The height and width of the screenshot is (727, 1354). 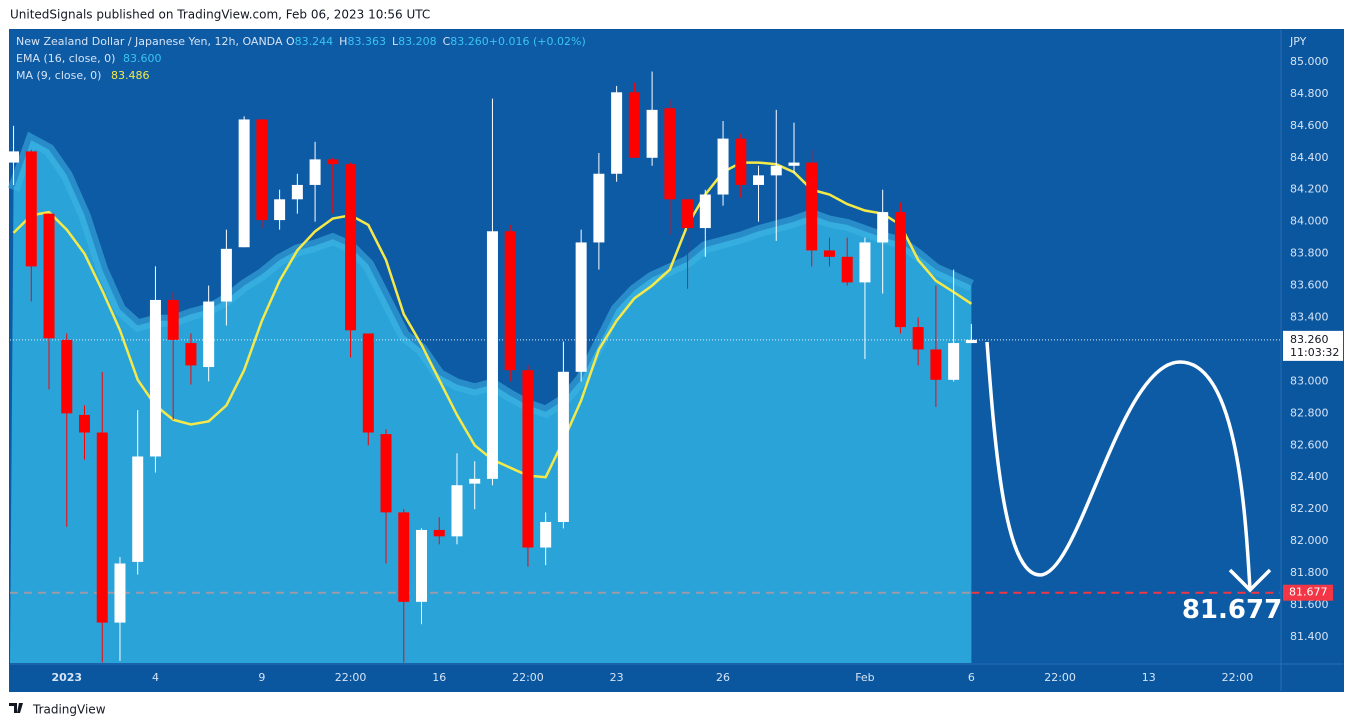 I want to click on x-tick-label: 26, so click(x=723, y=677).